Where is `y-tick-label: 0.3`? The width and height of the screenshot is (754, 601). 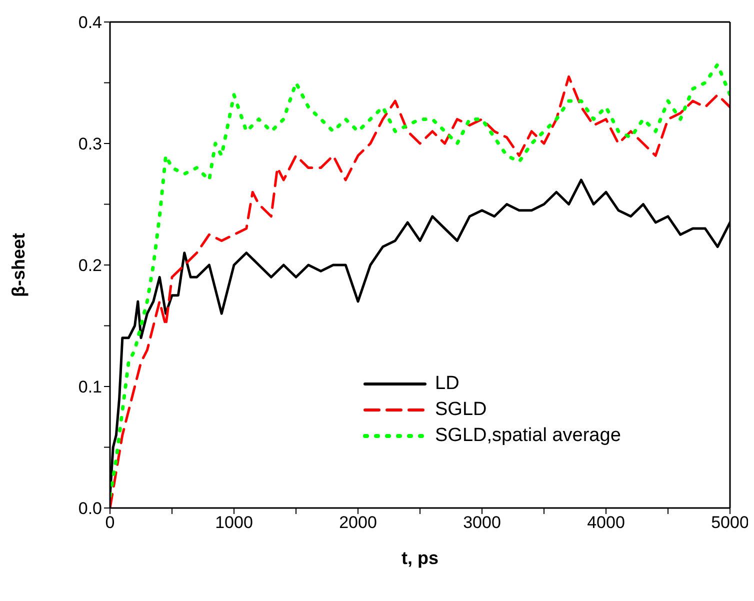
y-tick-label: 0.3 is located at coordinates (90, 144).